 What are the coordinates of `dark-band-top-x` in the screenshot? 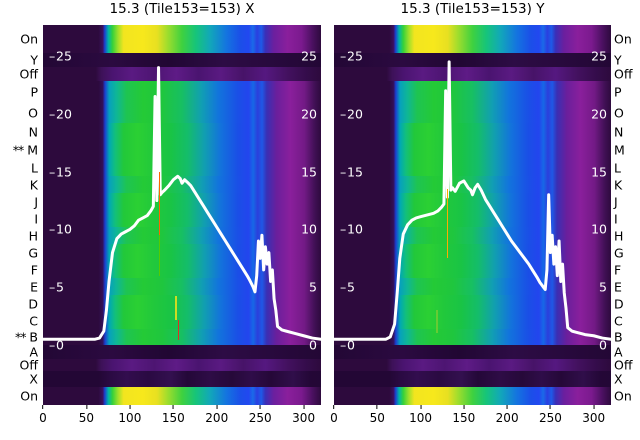 It's located at (182, 60).